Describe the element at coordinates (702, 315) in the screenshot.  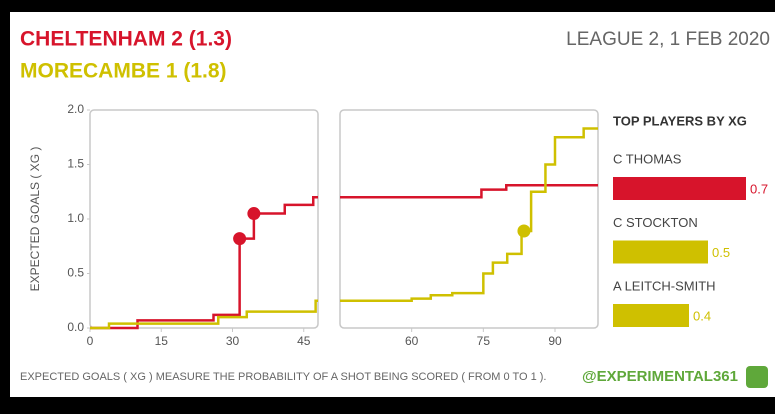
I see `value-label: 0.4` at that location.